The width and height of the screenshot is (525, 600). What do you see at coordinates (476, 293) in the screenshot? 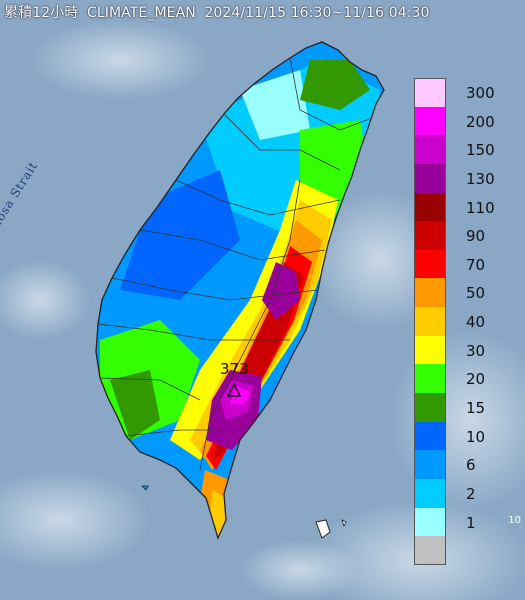
I see `legend-label: 50` at bounding box center [476, 293].